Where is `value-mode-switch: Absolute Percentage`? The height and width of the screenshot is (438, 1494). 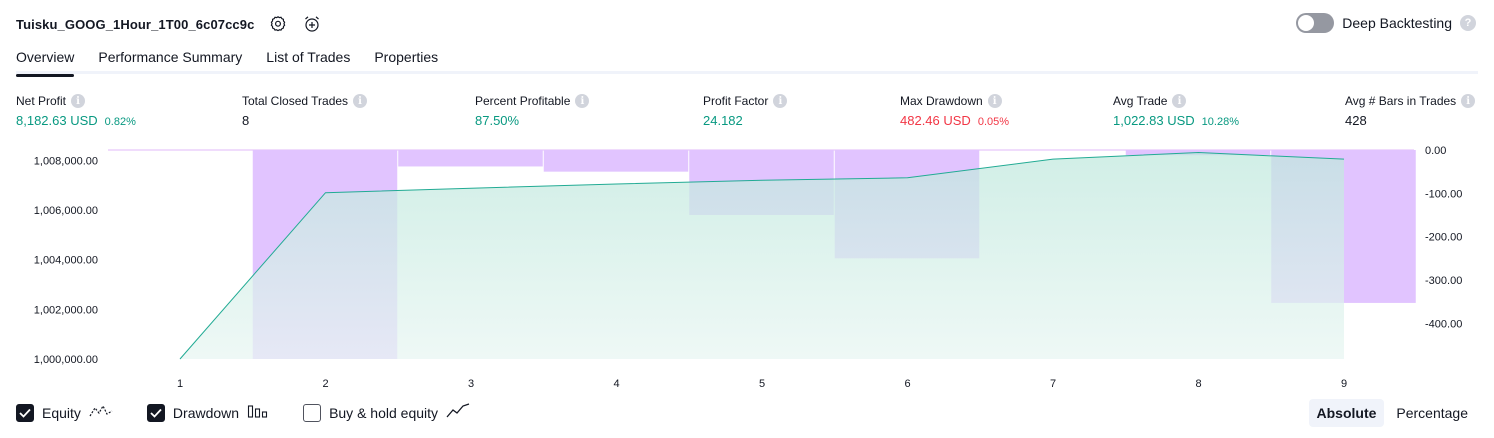 value-mode-switch: Absolute Percentage is located at coordinates (1392, 413).